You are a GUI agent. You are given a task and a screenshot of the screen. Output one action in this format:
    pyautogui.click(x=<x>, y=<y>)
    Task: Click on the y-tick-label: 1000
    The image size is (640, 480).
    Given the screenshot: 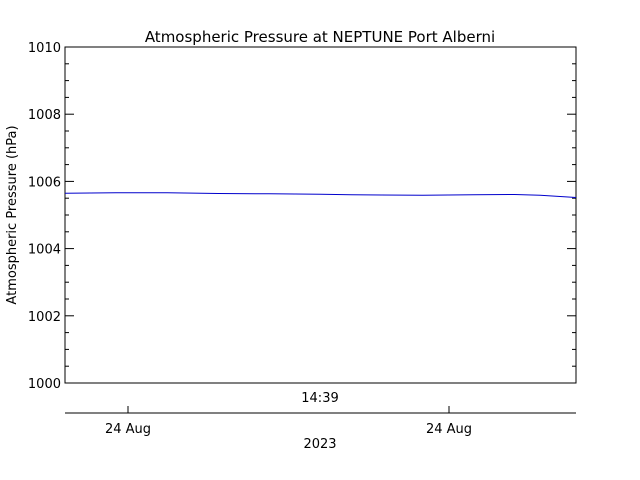 What is the action you would take?
    pyautogui.click(x=44, y=384)
    